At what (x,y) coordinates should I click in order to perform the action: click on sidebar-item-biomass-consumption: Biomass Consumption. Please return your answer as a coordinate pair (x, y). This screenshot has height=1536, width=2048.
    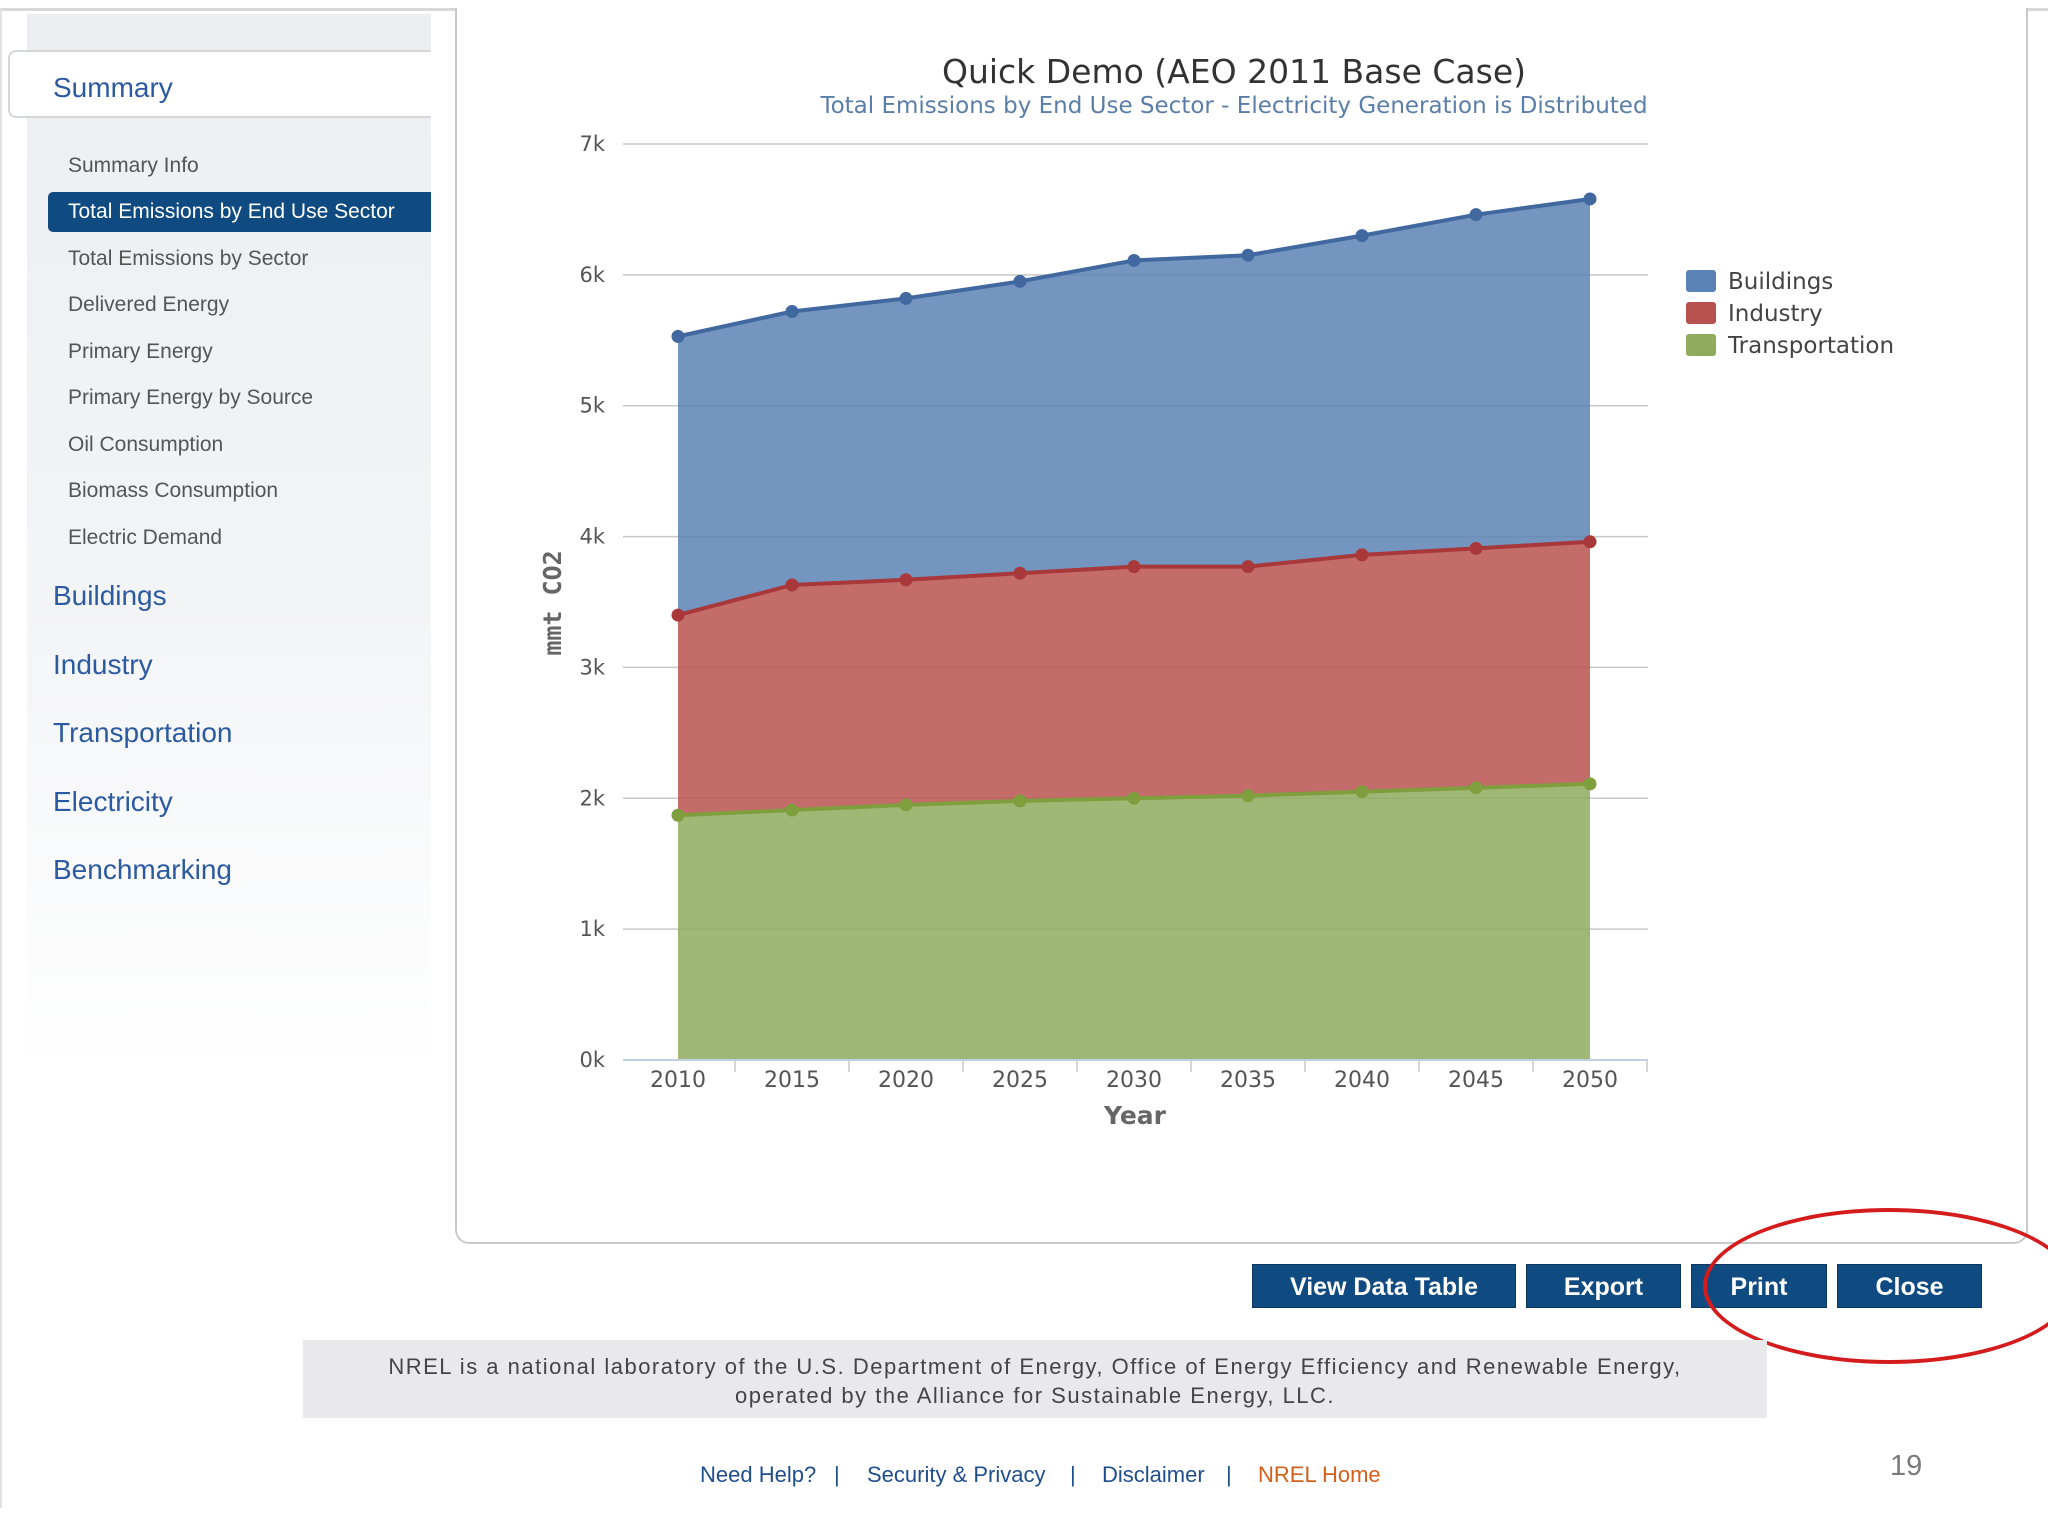
    Looking at the image, I should click on (173, 490).